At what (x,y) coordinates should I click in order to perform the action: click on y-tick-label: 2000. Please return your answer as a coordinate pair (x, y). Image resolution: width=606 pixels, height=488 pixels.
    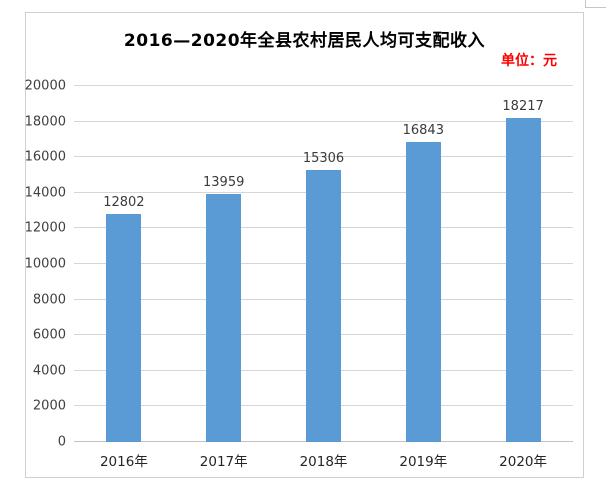
    Looking at the image, I should click on (49, 406).